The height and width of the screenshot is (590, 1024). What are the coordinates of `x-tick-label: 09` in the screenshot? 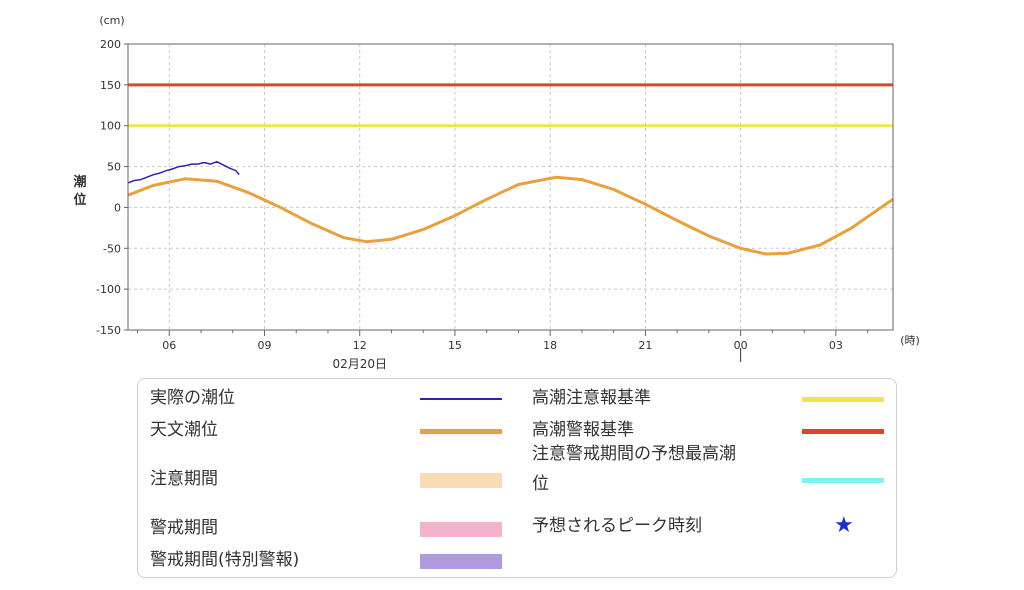 It's located at (264, 345).